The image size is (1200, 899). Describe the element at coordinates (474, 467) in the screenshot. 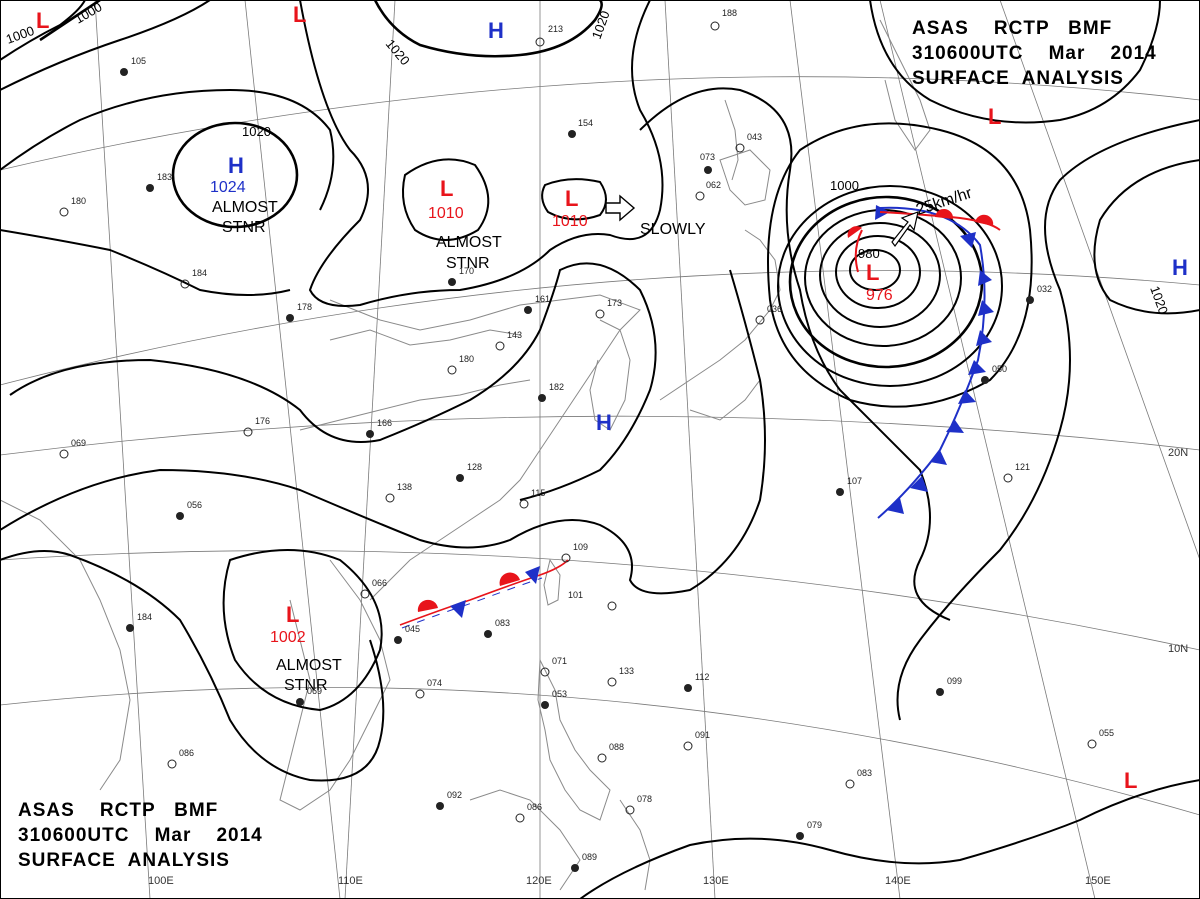

I see `svg-text: 128` at that location.